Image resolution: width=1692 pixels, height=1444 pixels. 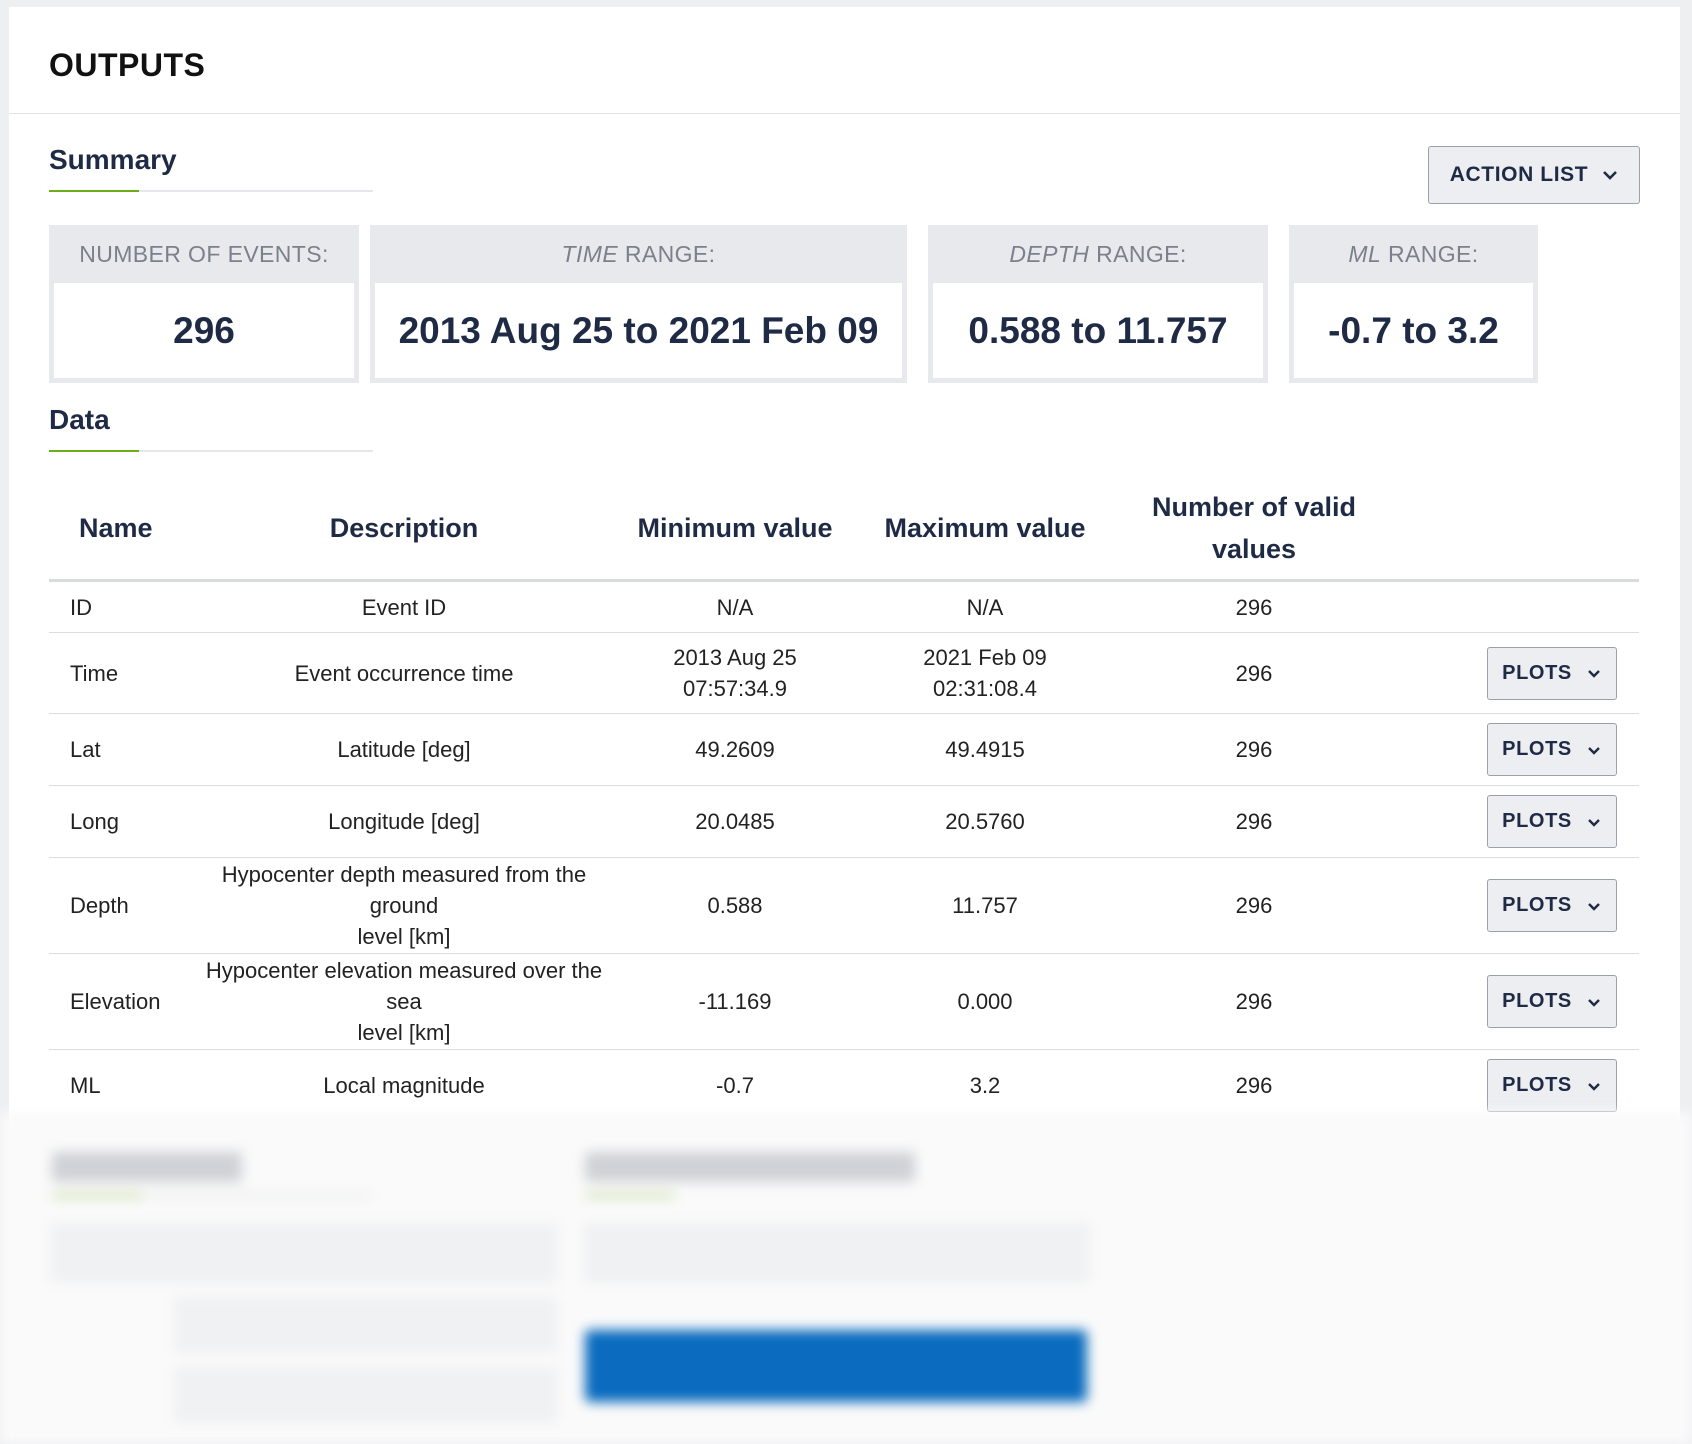 What do you see at coordinates (204, 330) in the screenshot?
I see `stat-value: 296` at bounding box center [204, 330].